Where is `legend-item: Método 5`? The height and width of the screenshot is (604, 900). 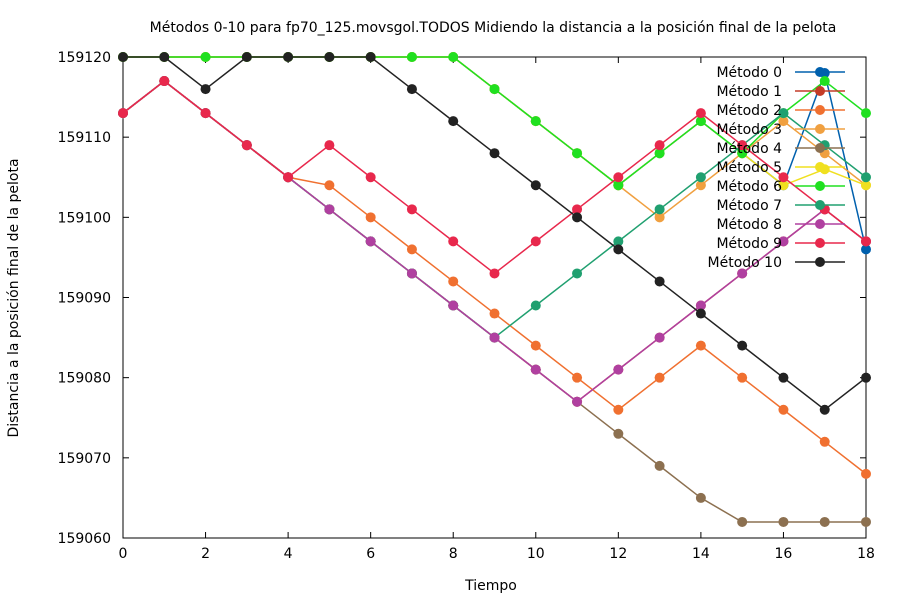 legend-item: Método 5 is located at coordinates (780, 168).